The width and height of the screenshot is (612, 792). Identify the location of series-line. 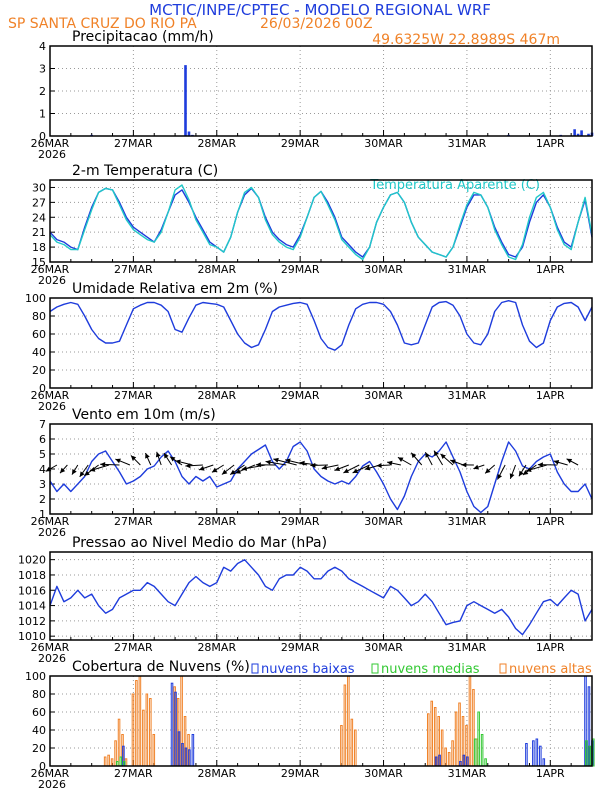
(321, 597).